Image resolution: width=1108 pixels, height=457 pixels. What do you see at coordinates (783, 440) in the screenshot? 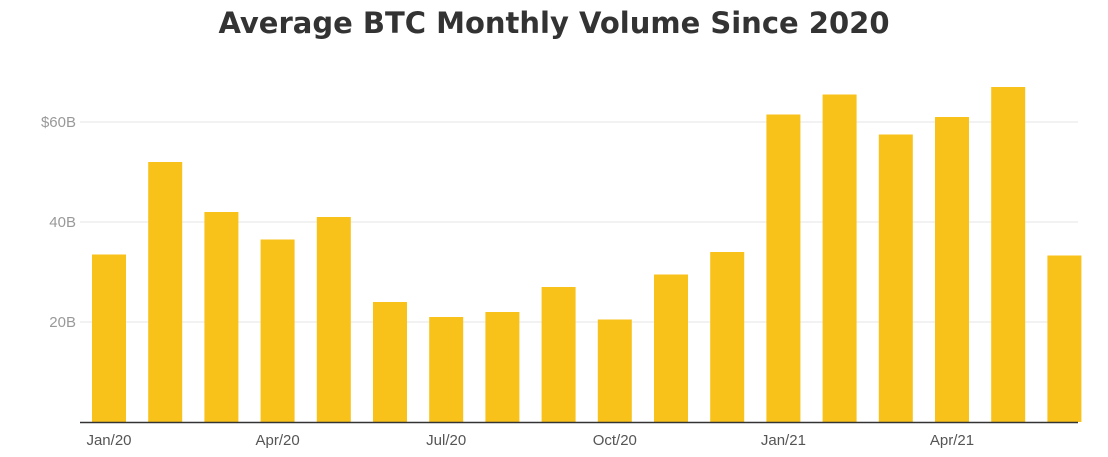
I see `x-tick-label: Jan/21` at bounding box center [783, 440].